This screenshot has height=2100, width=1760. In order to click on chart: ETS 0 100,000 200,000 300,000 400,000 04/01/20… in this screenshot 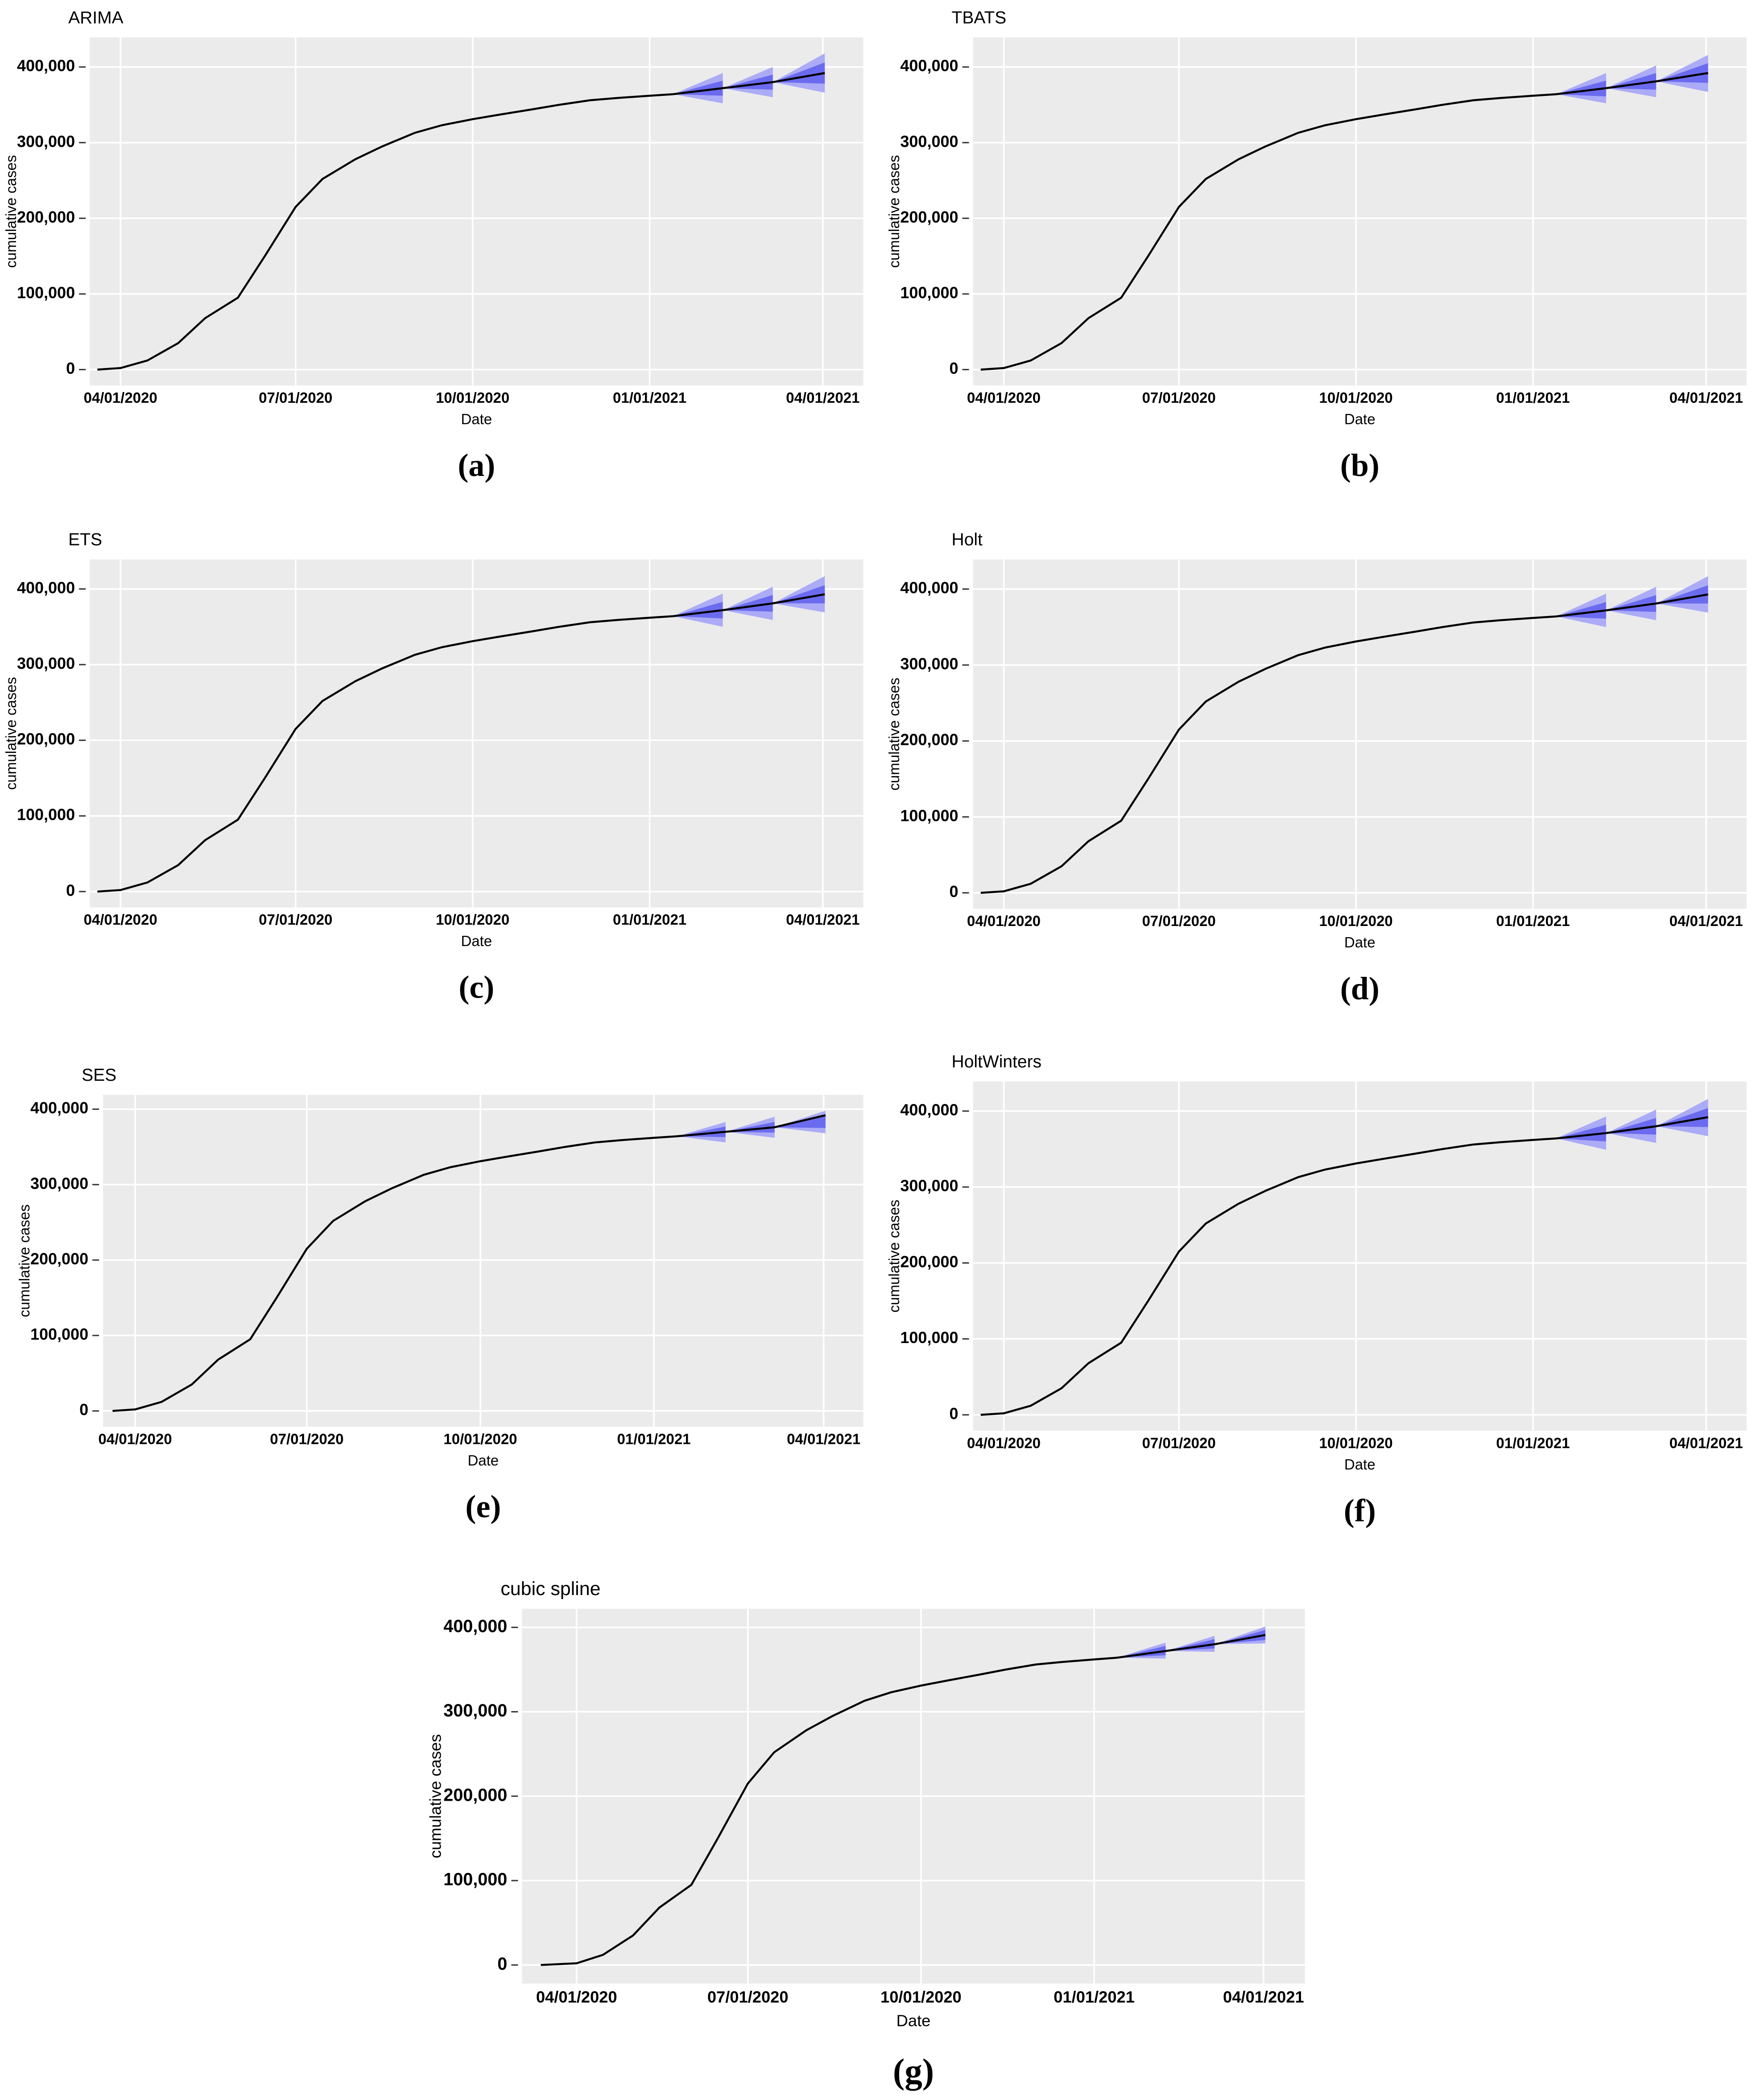, I will do `click(433, 767)`.